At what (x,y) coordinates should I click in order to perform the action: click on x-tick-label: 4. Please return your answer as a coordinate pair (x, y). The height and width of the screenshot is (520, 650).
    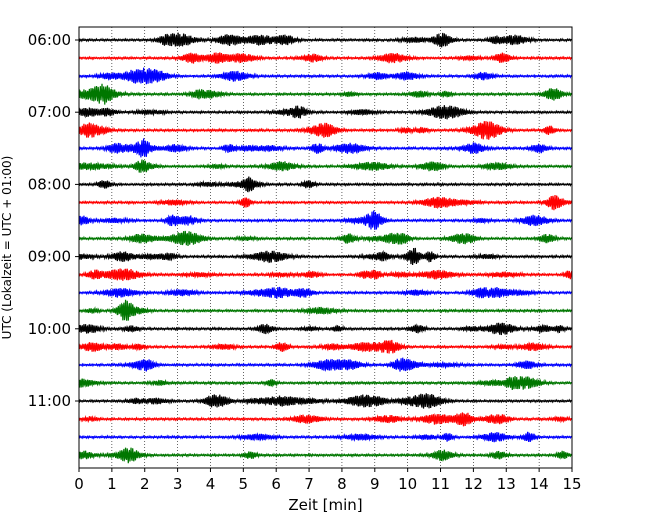
    Looking at the image, I should click on (211, 484).